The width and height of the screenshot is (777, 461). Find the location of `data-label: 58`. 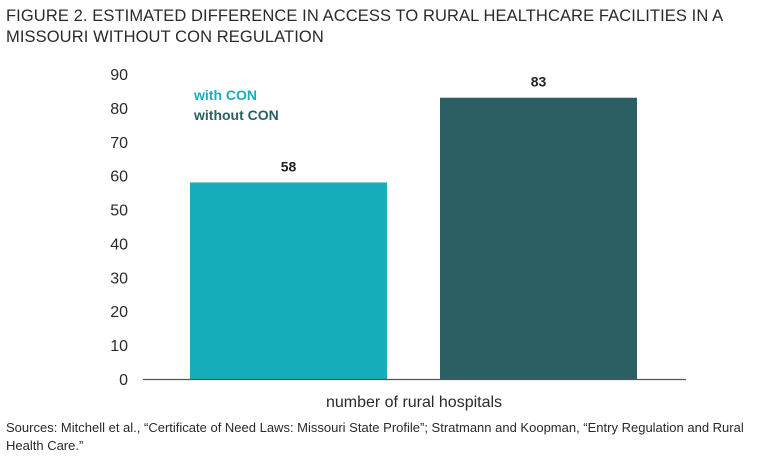

data-label: 58 is located at coordinates (289, 166).